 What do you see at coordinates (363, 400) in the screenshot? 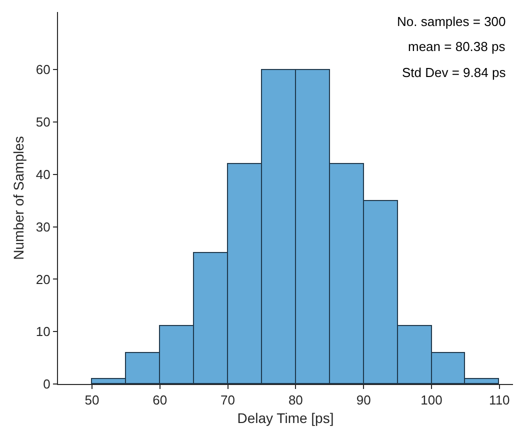
I see `x-tick-label: 90` at bounding box center [363, 400].